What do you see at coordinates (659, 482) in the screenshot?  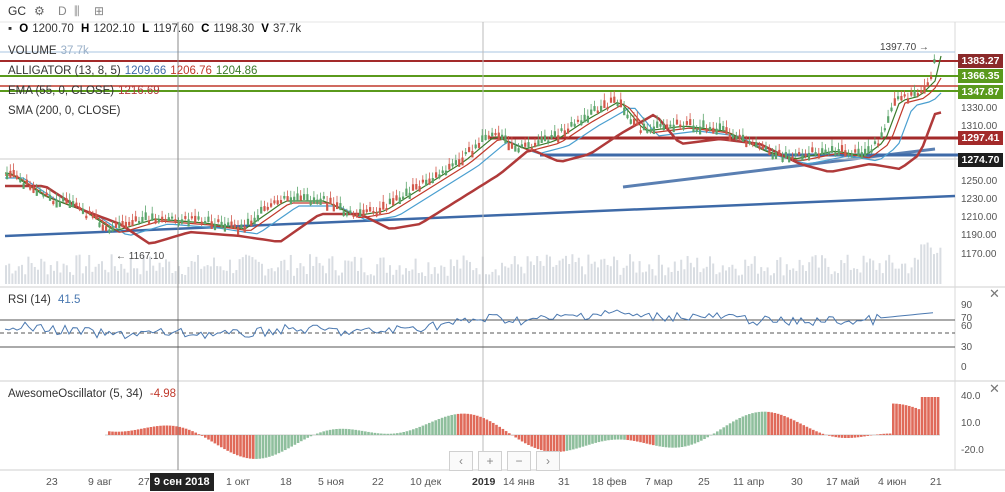 I see `time-axis-label: 7 мар` at bounding box center [659, 482].